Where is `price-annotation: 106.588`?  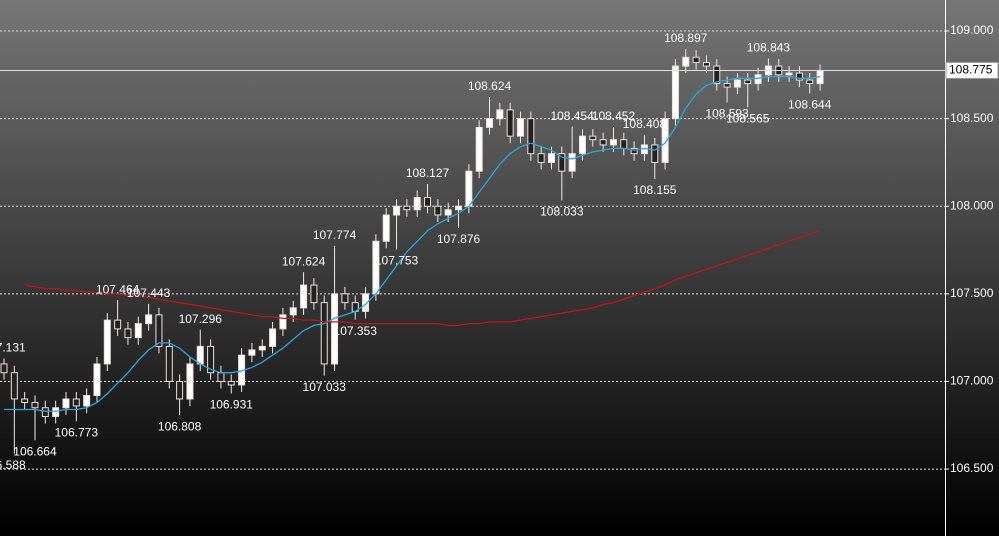
price-annotation: 106.588 is located at coordinates (13, 465).